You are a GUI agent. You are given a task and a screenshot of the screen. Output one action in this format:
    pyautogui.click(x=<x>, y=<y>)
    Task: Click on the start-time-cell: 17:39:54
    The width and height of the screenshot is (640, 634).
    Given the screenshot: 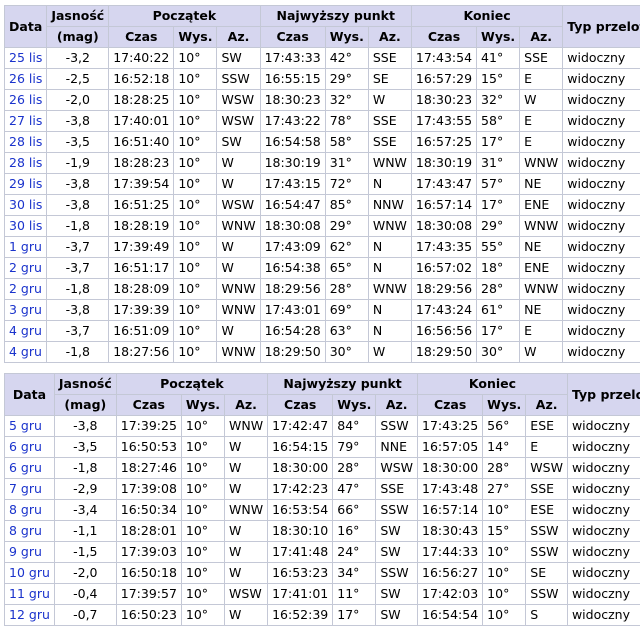 What is the action you would take?
    pyautogui.click(x=141, y=184)
    